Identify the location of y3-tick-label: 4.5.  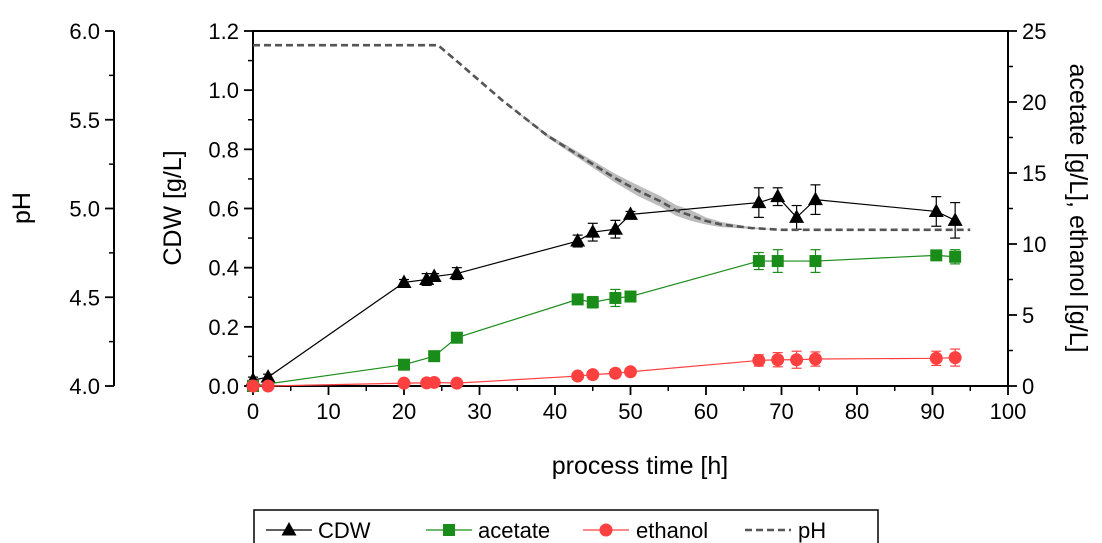
(84, 297).